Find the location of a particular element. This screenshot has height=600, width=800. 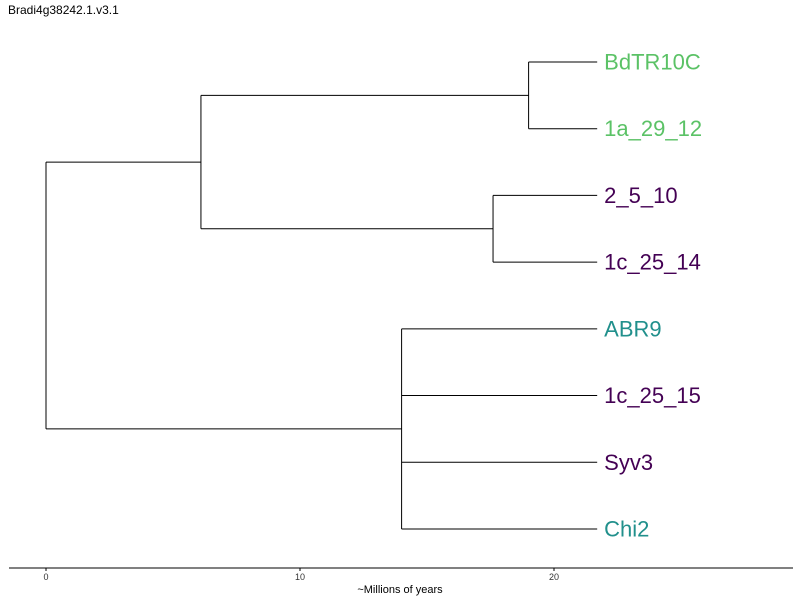

tip-label: Syv3 is located at coordinates (628, 462).